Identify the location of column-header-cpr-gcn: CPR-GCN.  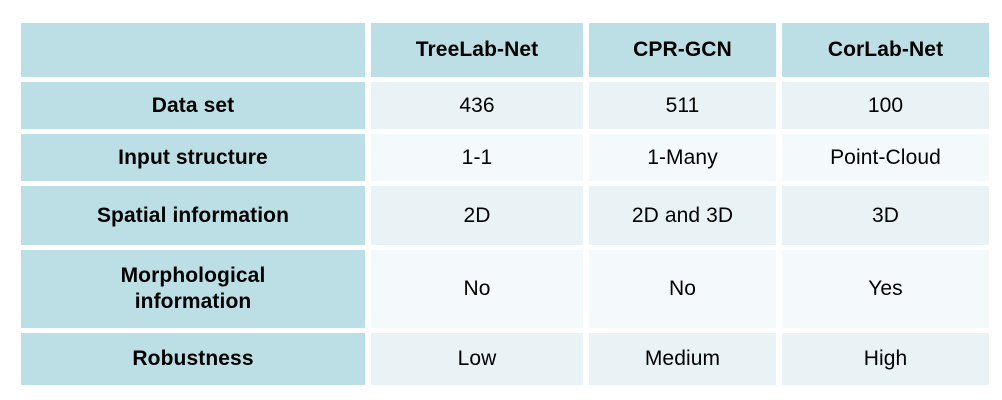
(682, 50).